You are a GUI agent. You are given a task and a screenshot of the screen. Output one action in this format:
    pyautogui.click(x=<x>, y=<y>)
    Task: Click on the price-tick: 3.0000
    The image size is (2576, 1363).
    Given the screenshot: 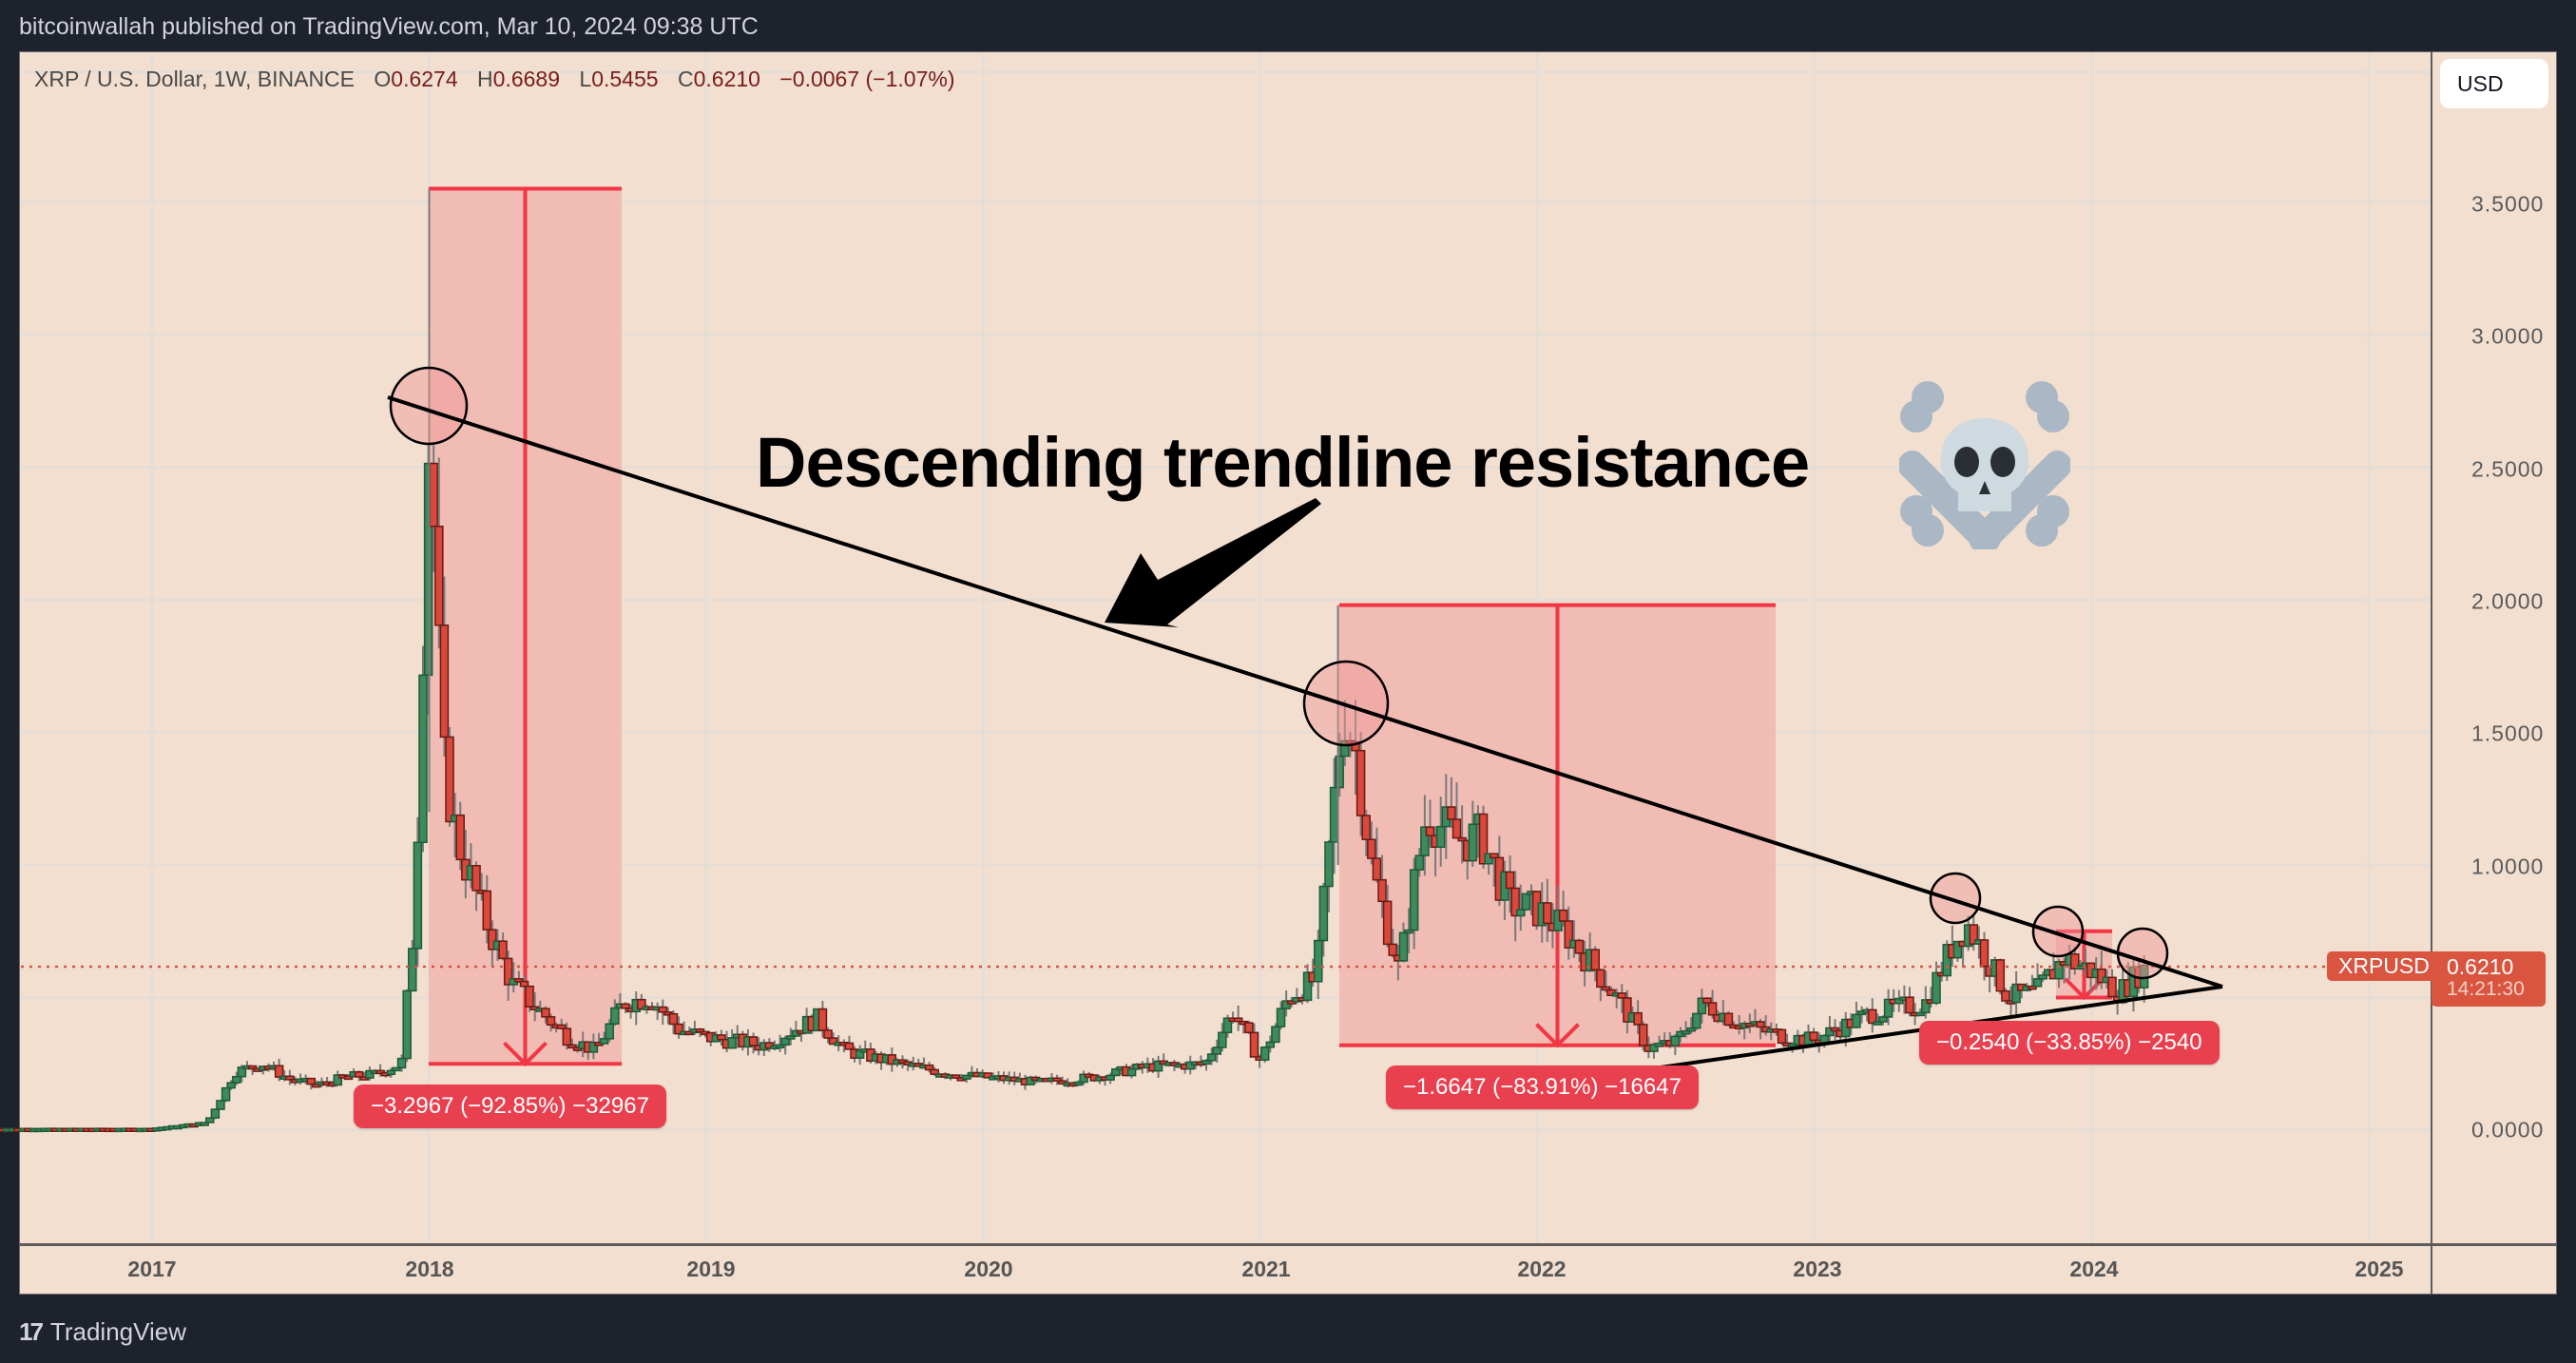 What is the action you would take?
    pyautogui.click(x=2508, y=336)
    